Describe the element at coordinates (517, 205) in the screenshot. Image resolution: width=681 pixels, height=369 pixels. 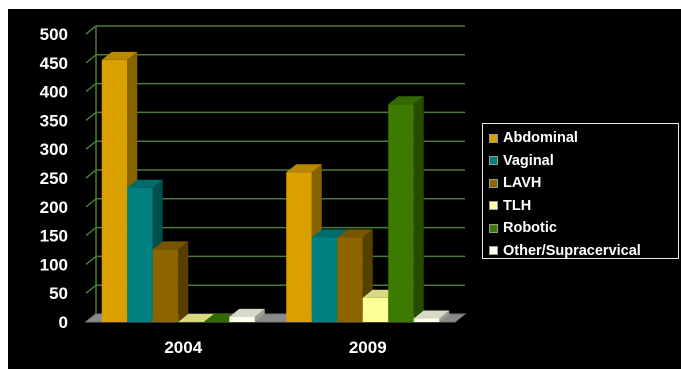
I see `legend-label: TLH` at that location.